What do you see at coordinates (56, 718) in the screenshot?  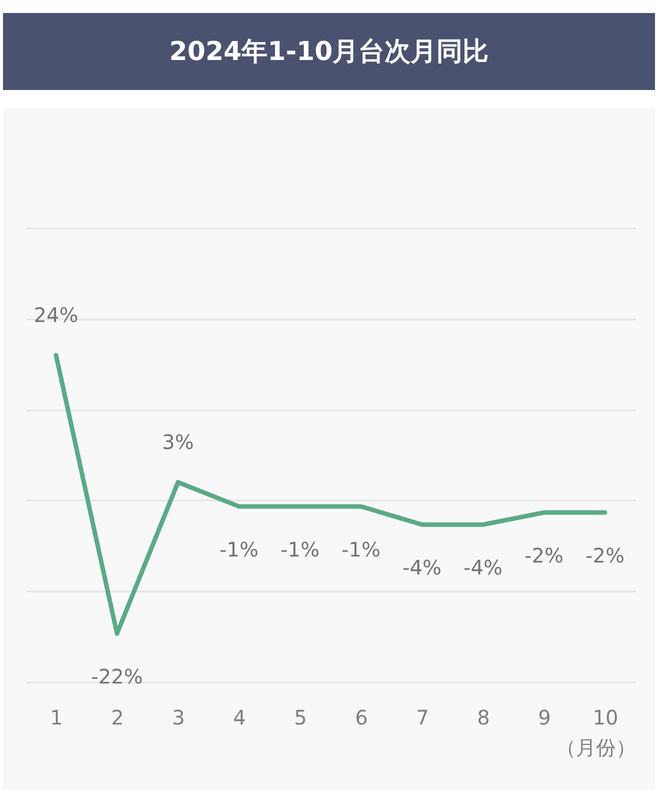 I see `x-tick-label: 1` at bounding box center [56, 718].